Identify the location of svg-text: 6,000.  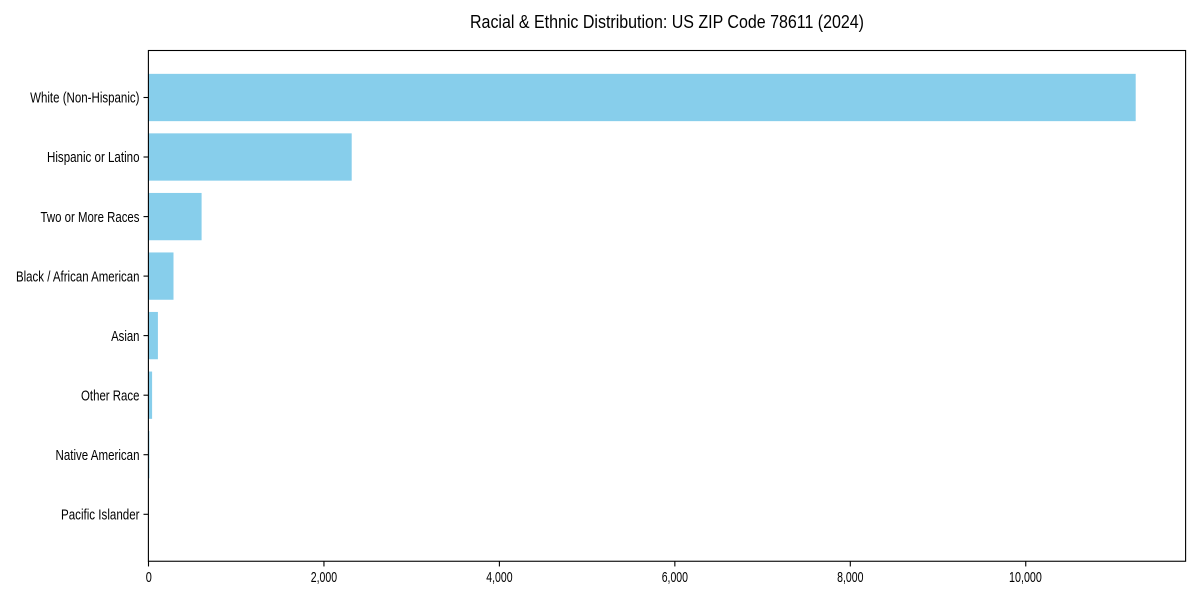
(675, 578).